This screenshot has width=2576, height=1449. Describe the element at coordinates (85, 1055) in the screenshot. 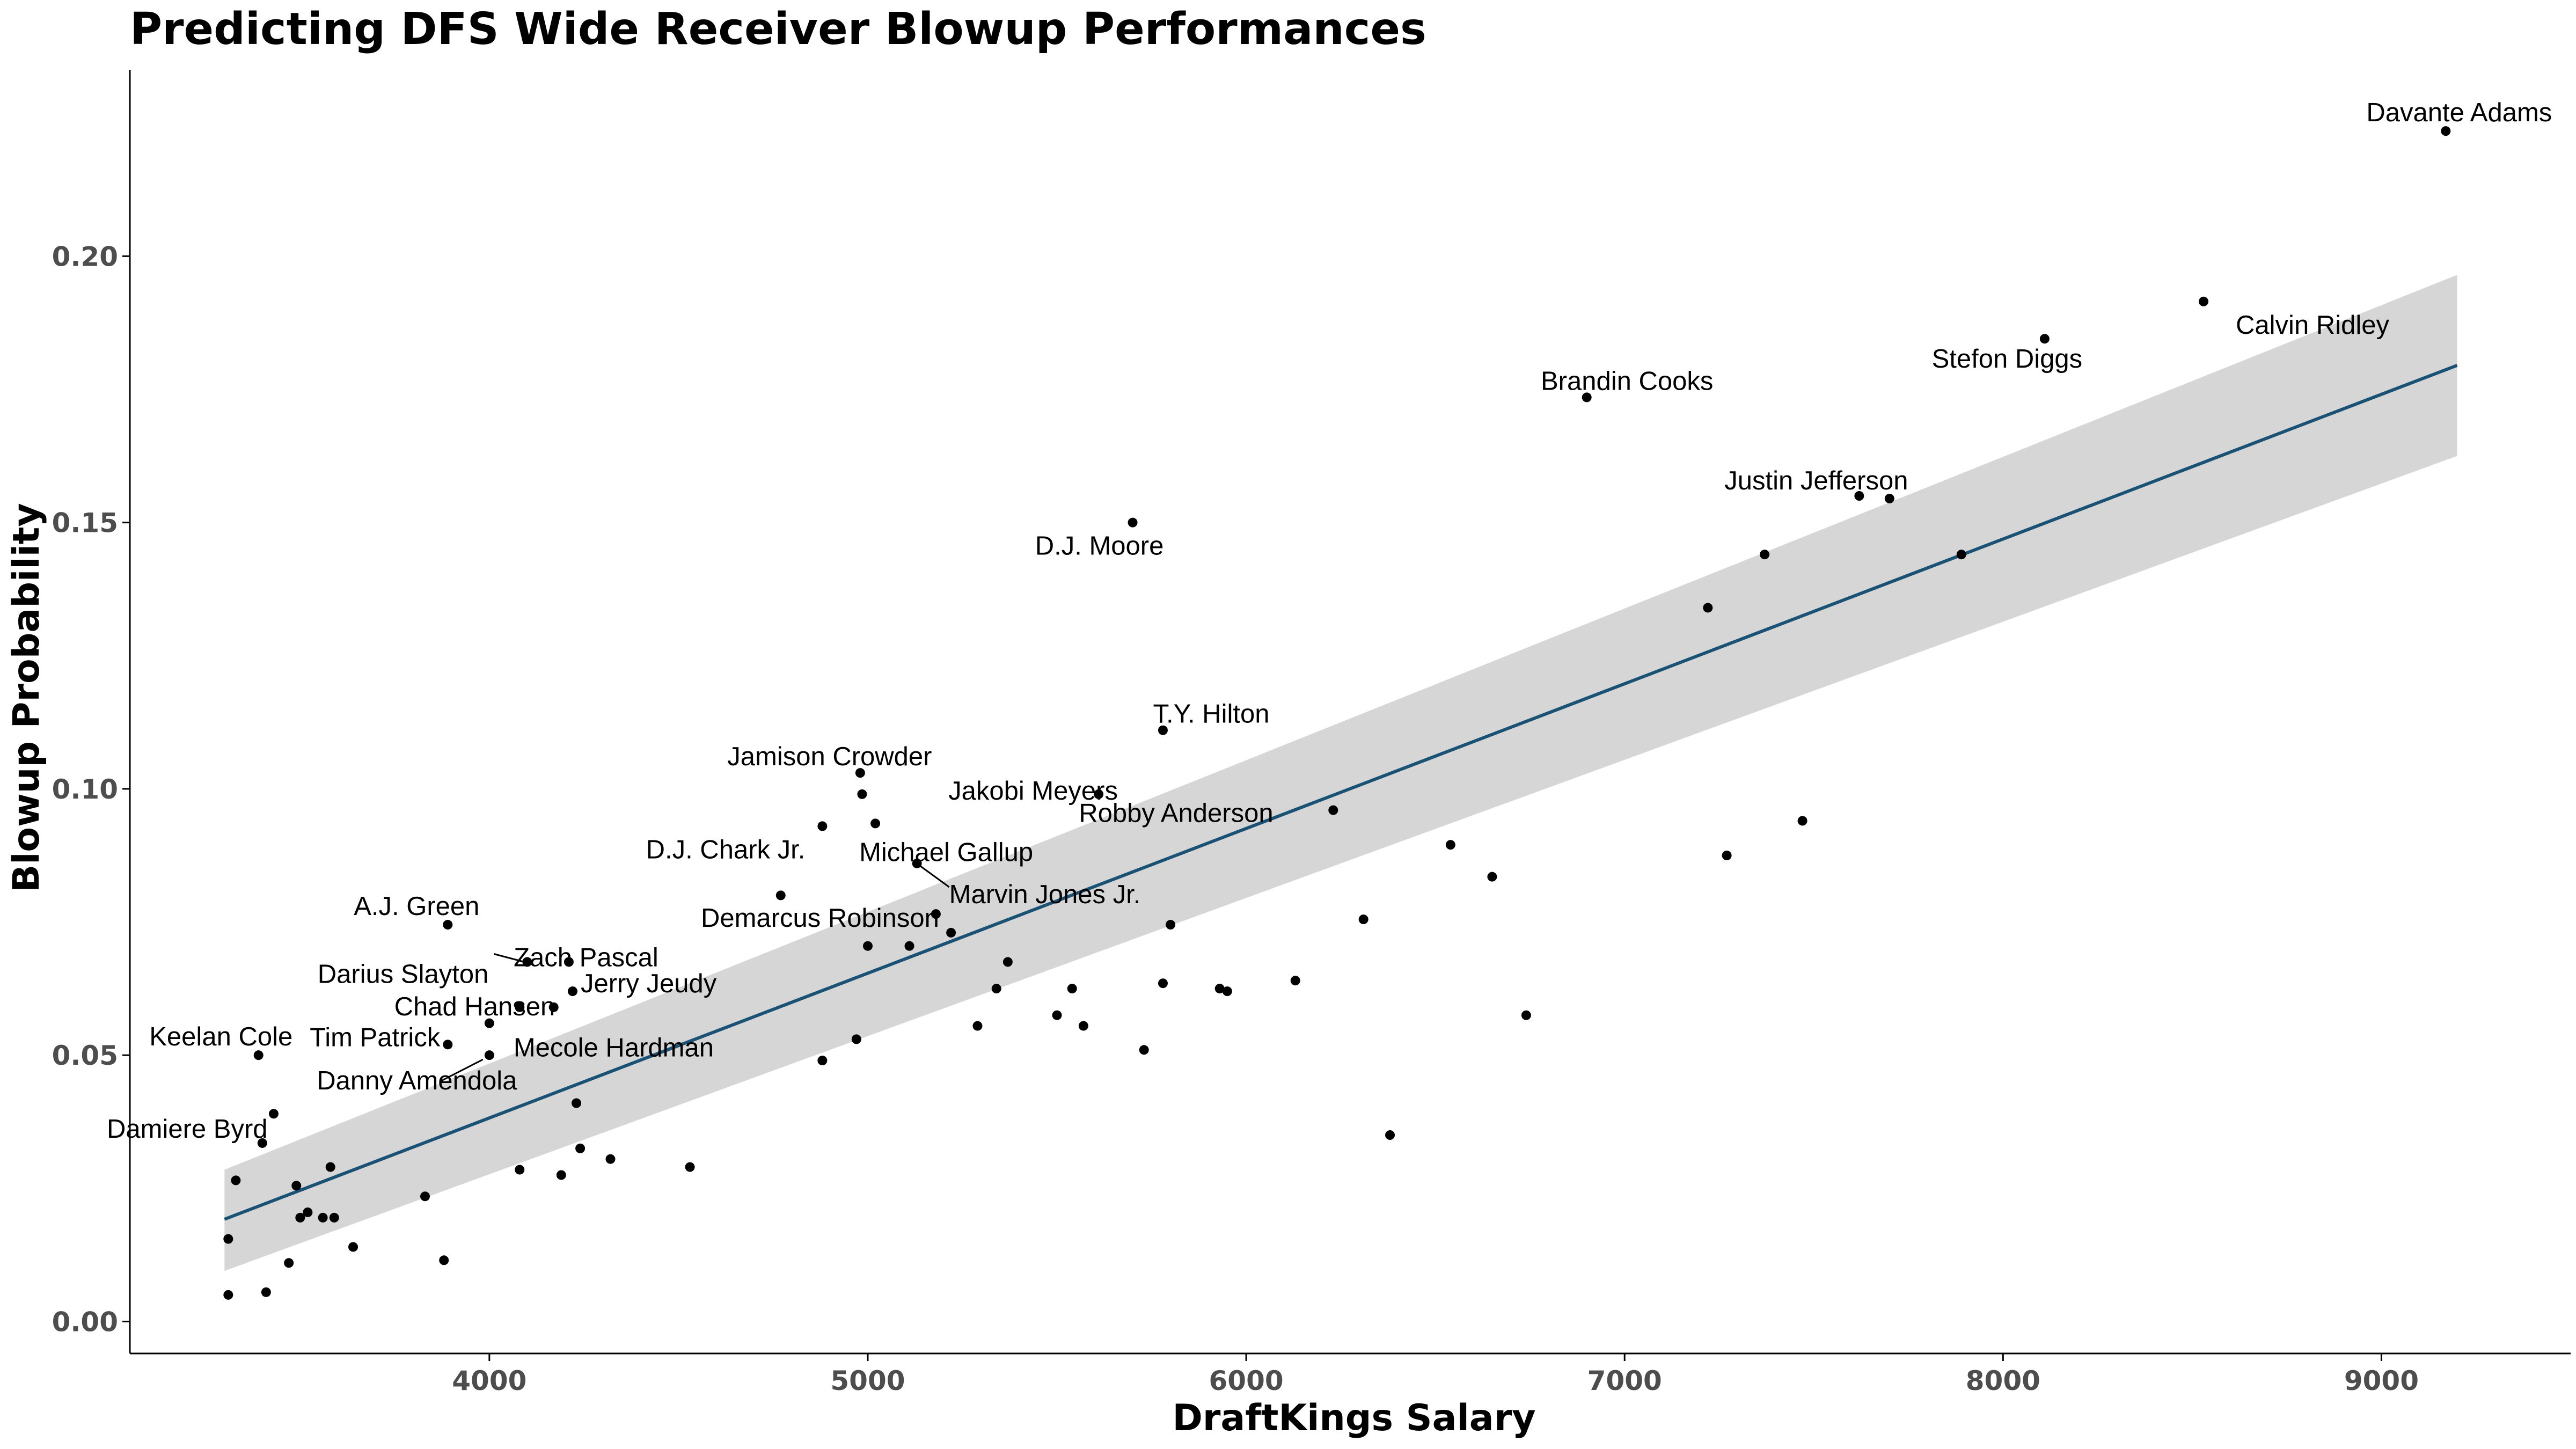

I see `y-tick-label: 0.05` at that location.